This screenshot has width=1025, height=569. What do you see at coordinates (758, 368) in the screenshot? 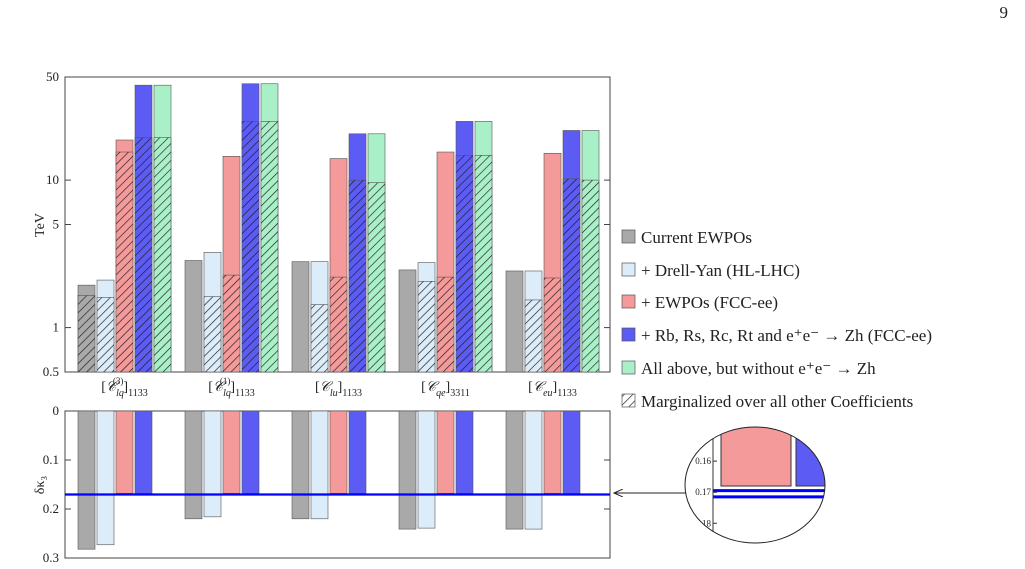
I see `legend-label: All above, but without e⁺e⁻ → Zh` at bounding box center [758, 368].